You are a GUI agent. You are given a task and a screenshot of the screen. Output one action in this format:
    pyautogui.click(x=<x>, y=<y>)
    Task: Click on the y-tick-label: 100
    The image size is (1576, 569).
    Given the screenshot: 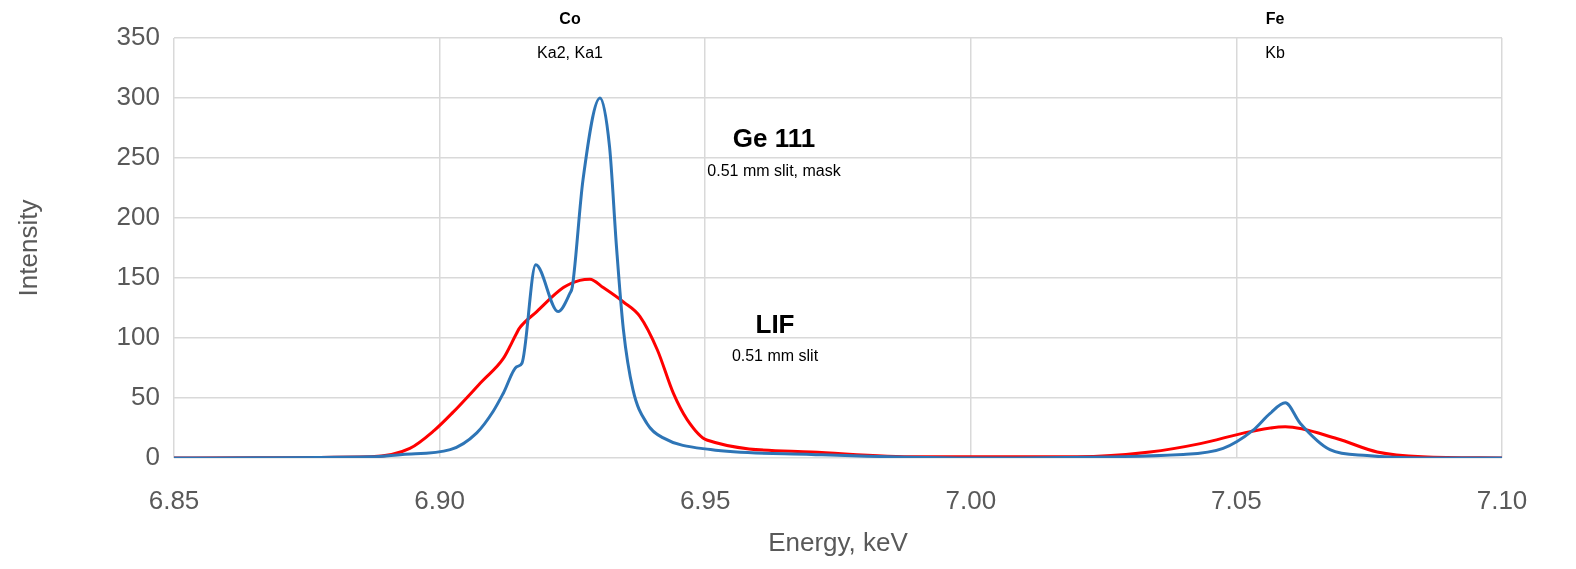 What is the action you would take?
    pyautogui.click(x=138, y=336)
    